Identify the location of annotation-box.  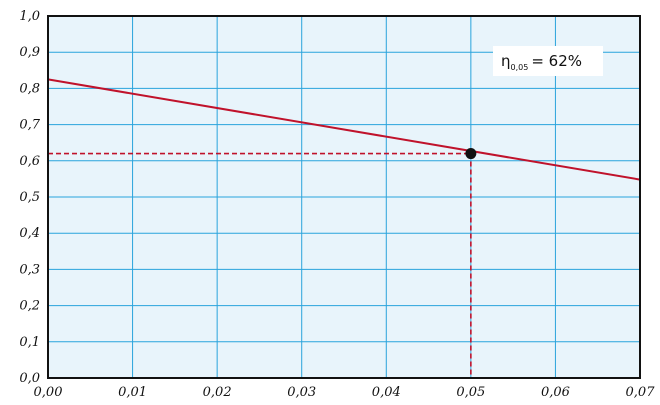
(548, 61).